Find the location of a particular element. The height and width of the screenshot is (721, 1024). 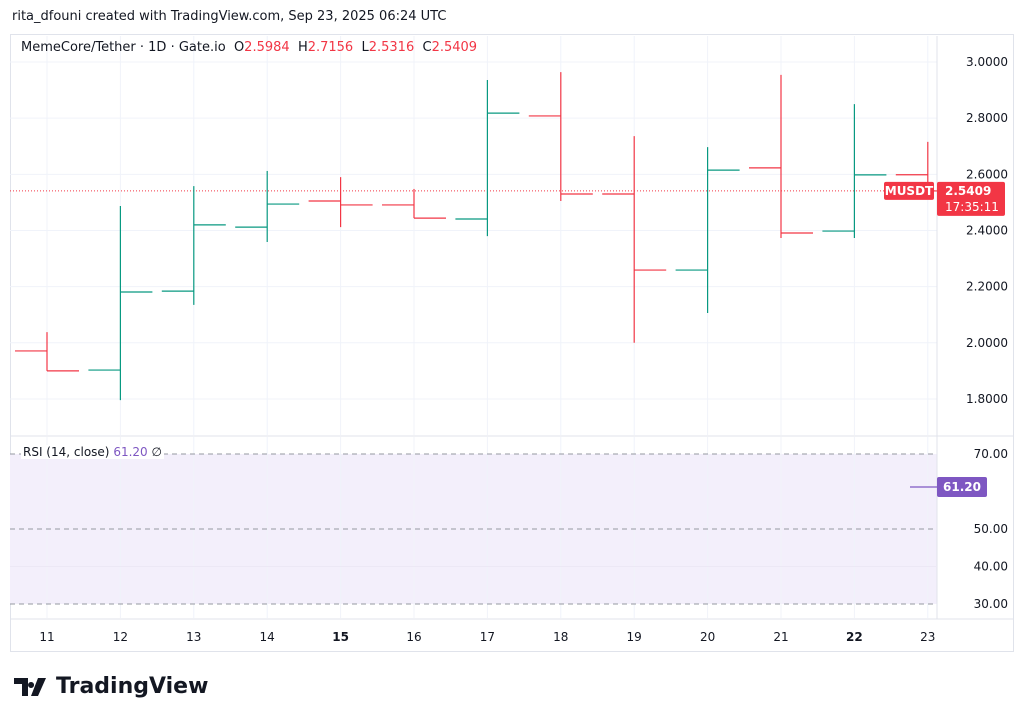

time-tick-label: 20 is located at coordinates (707, 637).